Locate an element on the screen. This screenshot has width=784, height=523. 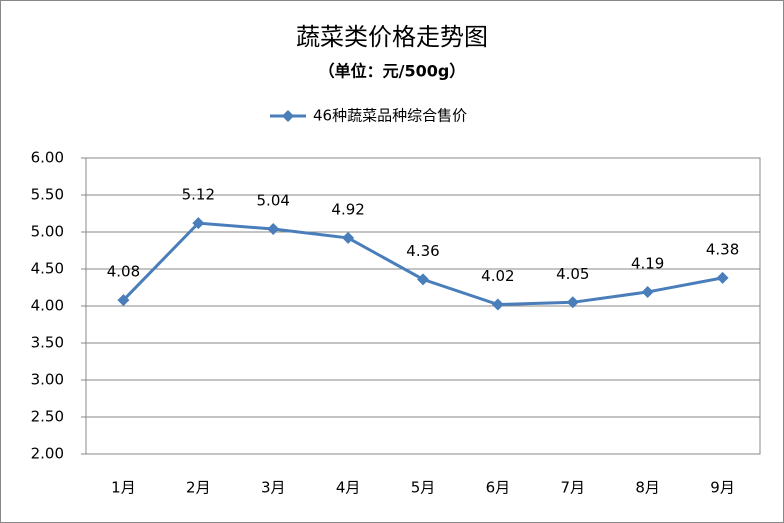
data-label: 4.08 is located at coordinates (123, 272).